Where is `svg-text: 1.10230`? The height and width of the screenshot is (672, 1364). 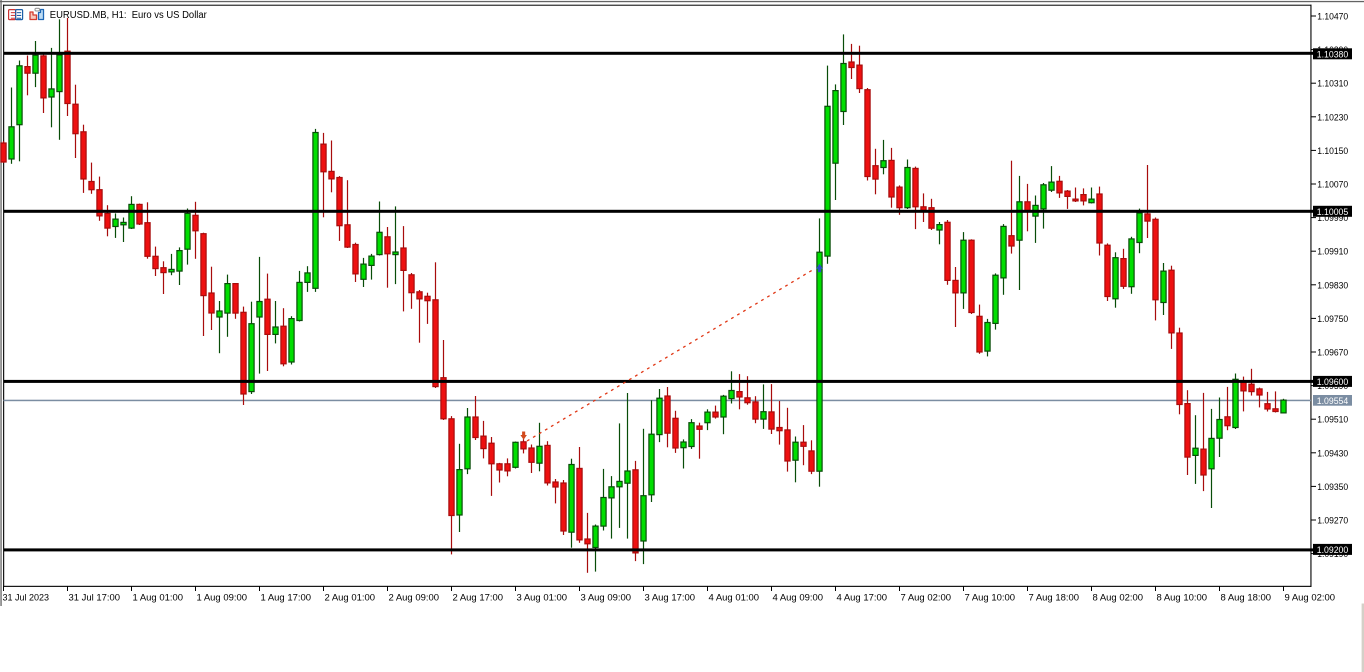 svg-text: 1.10230 is located at coordinates (1332, 116).